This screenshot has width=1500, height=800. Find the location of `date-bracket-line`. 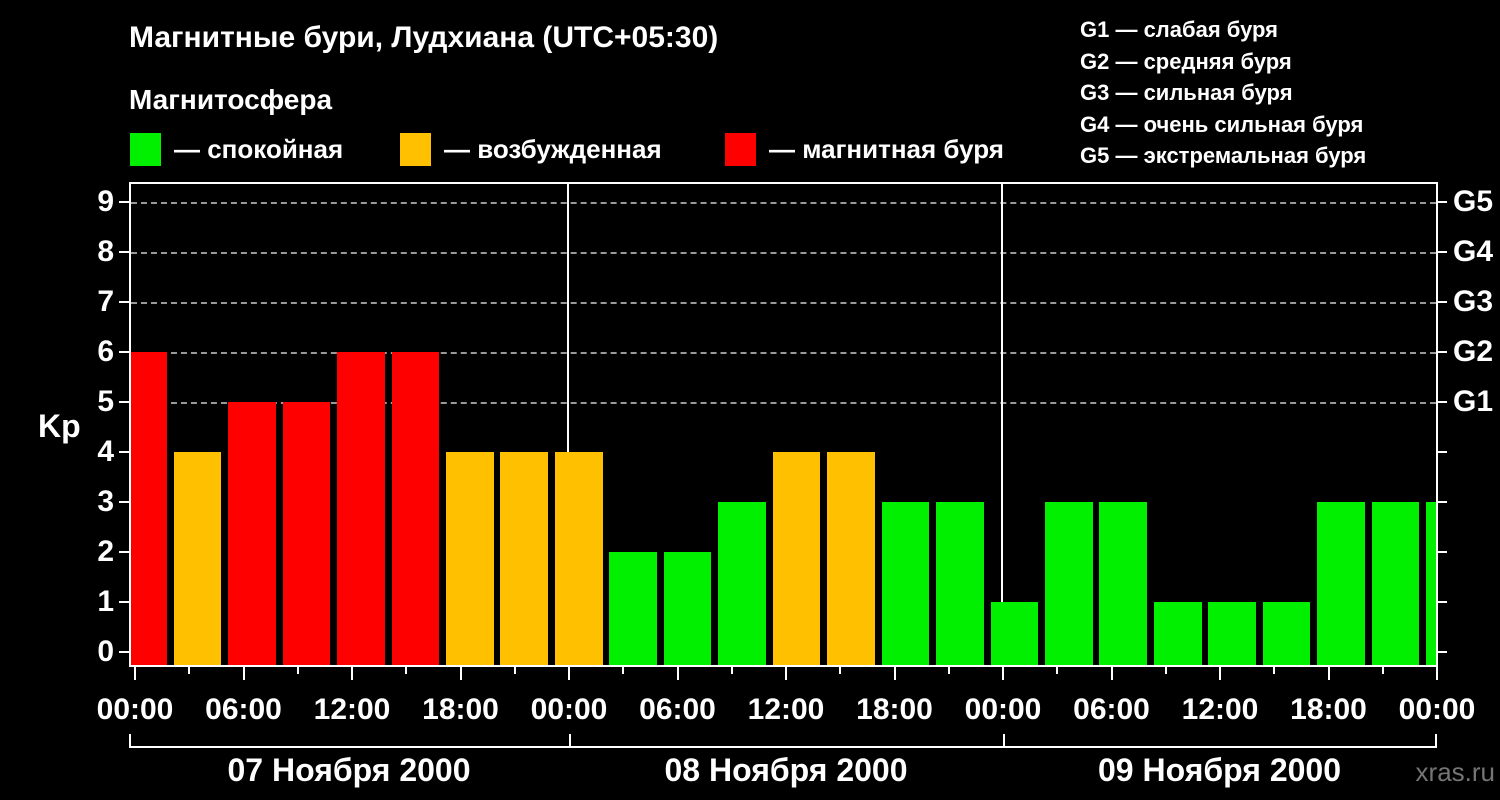

date-bracket-line is located at coordinates (783, 747).